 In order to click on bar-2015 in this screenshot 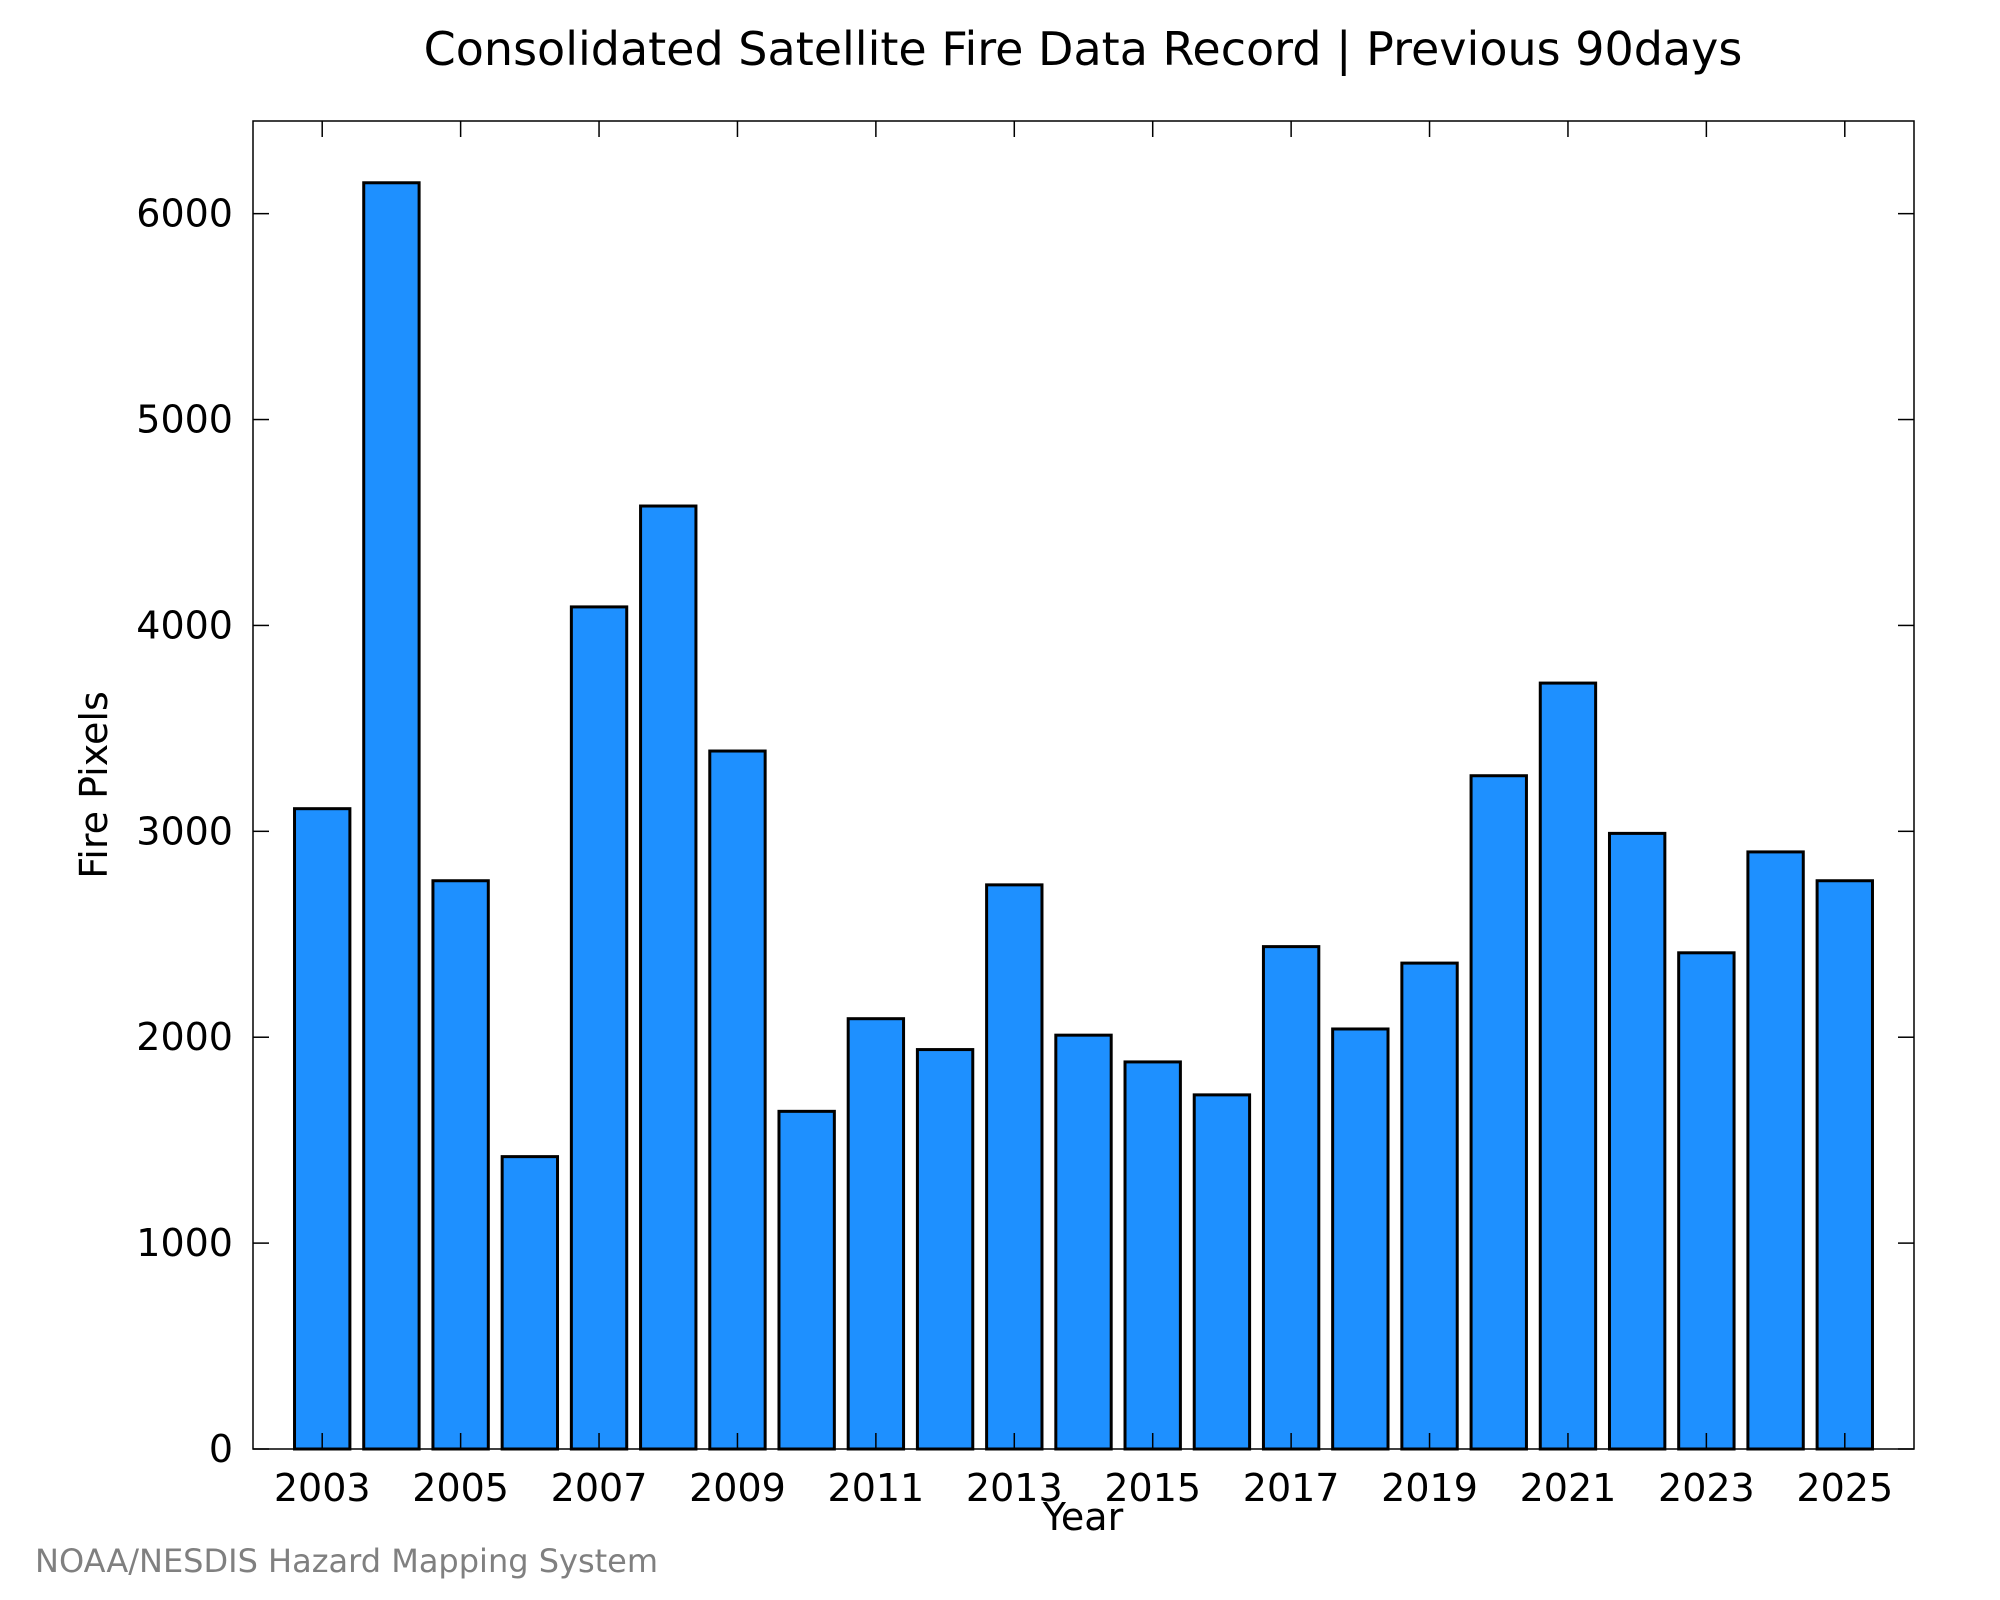, I will do `click(1152, 1255)`.